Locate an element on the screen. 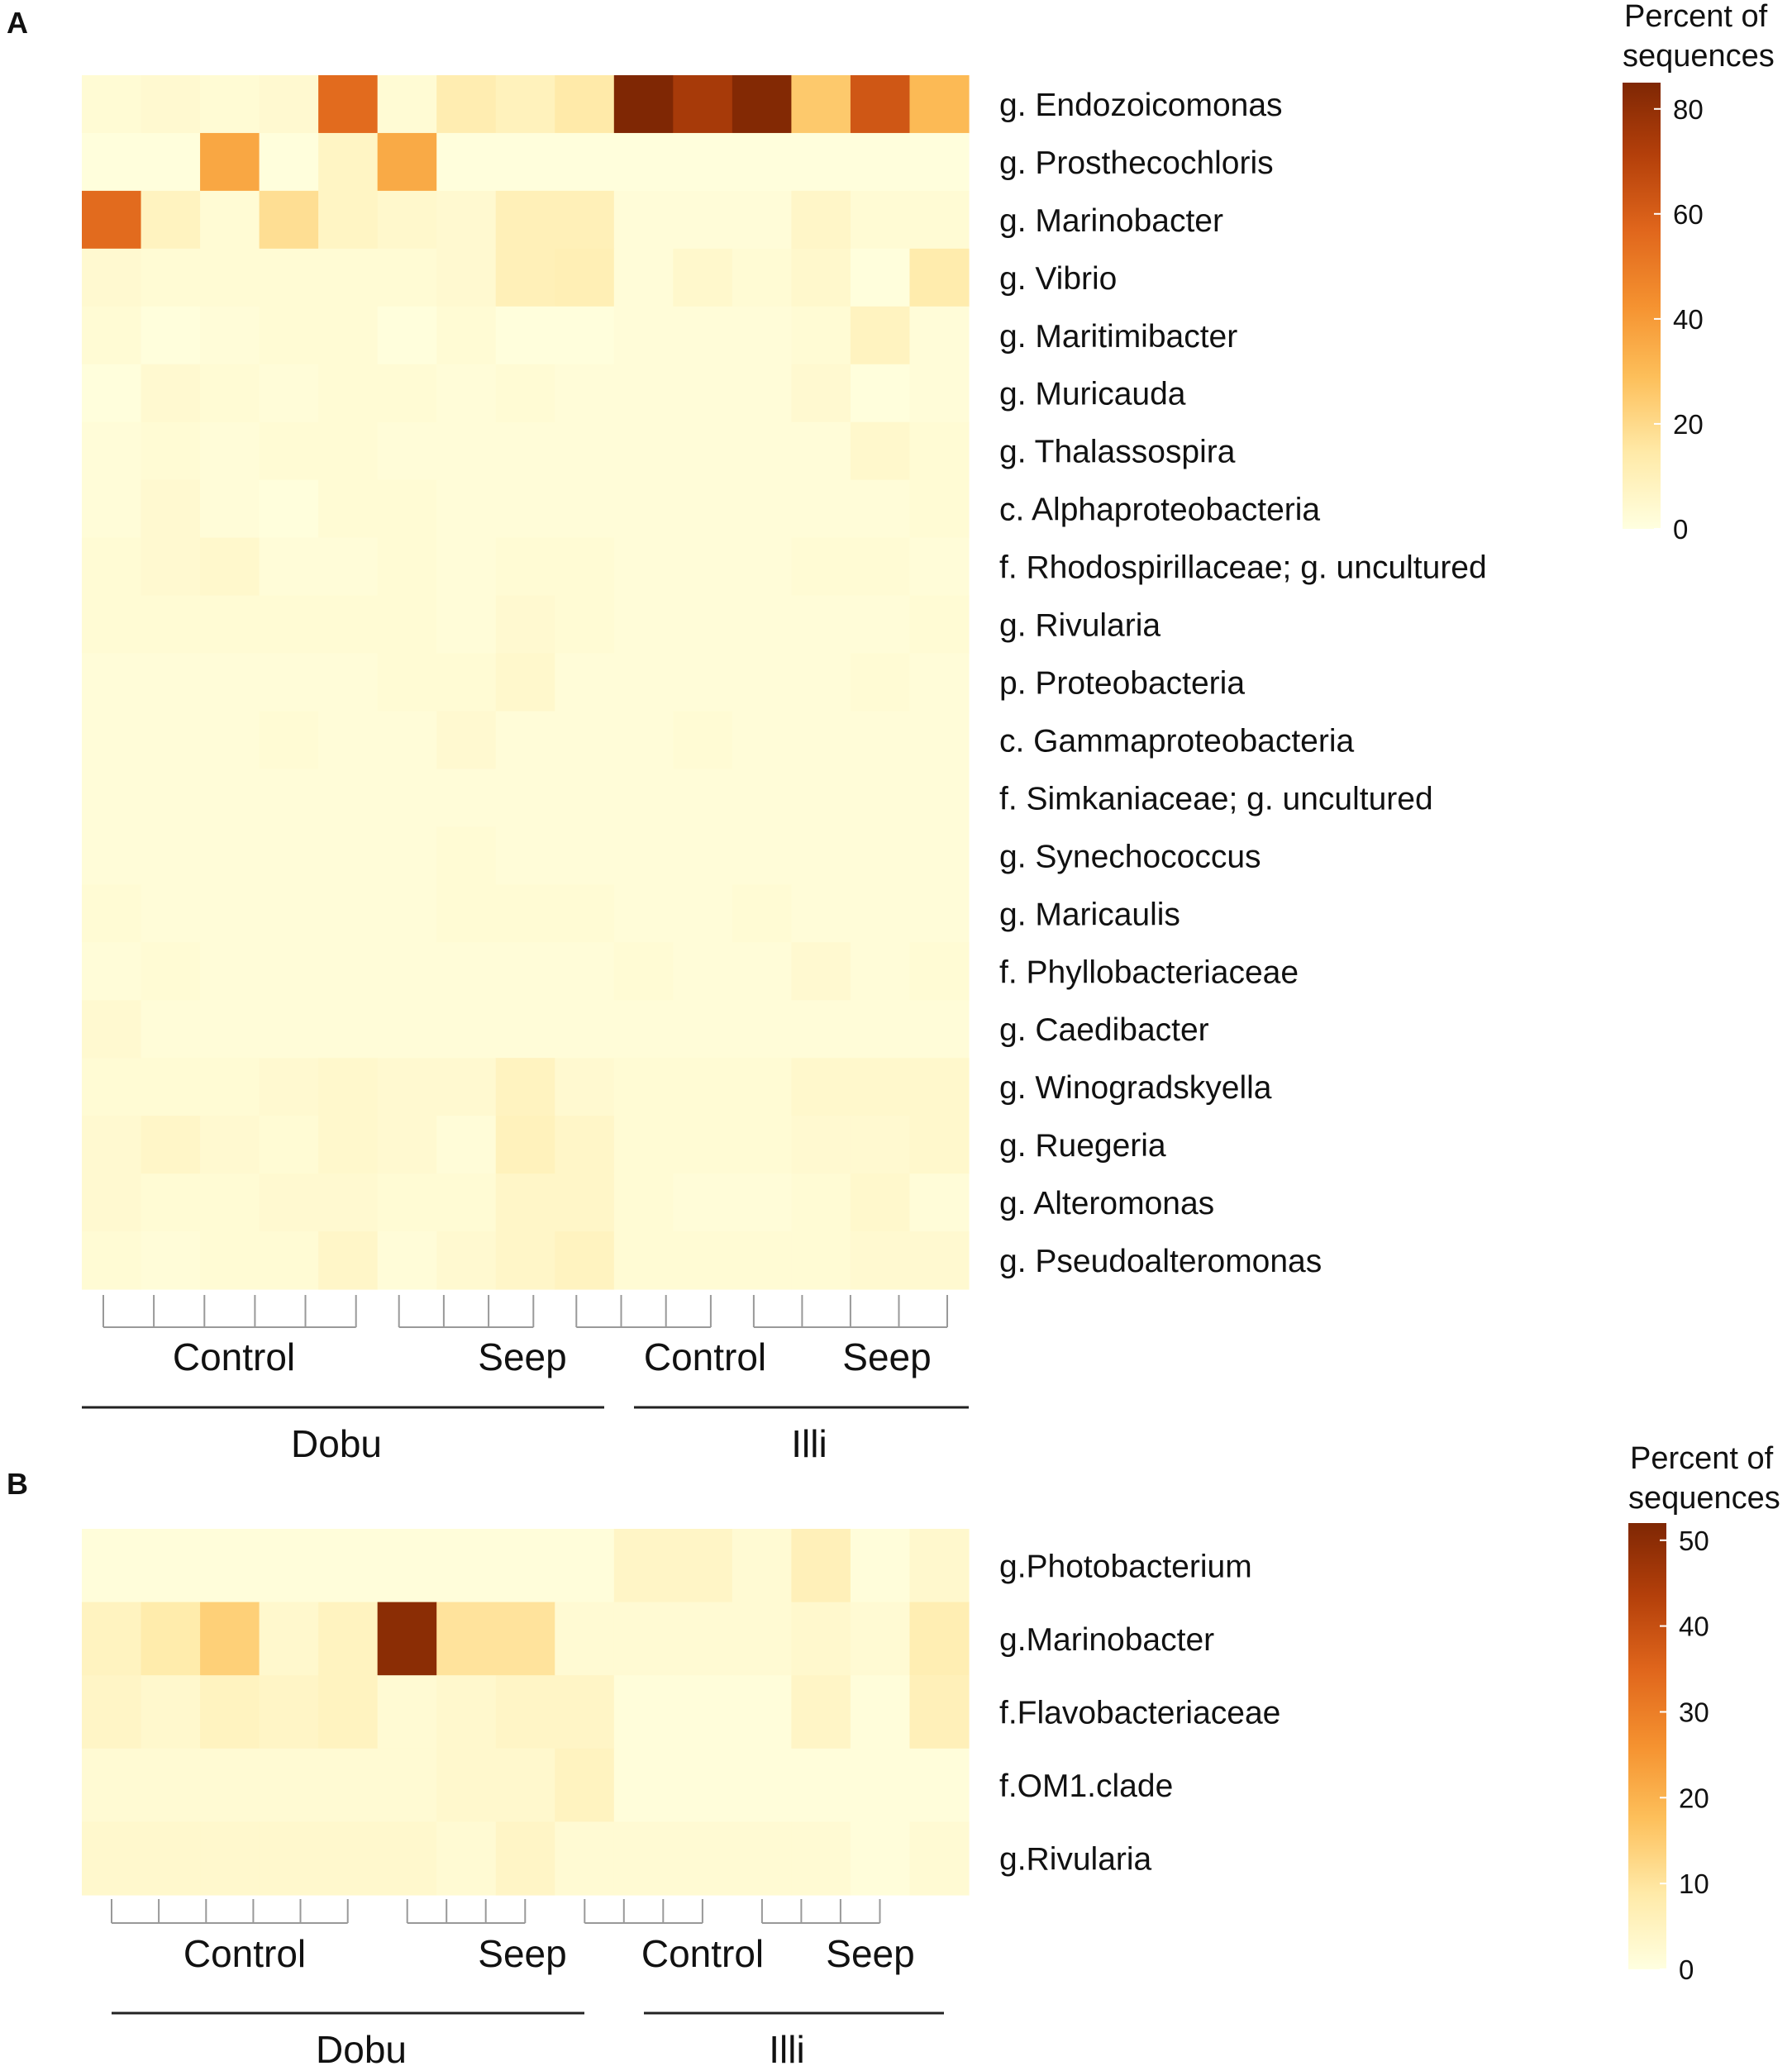  treatment-label-dobu-control-a: Control is located at coordinates (234, 1357).